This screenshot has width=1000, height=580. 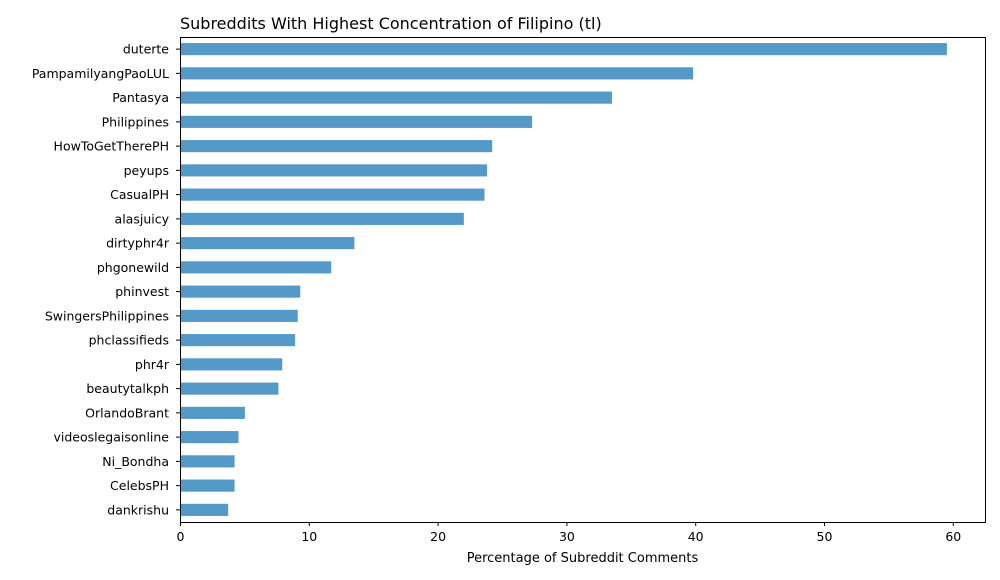 I want to click on y-tick-label: OrlandoBrant, so click(x=127, y=412).